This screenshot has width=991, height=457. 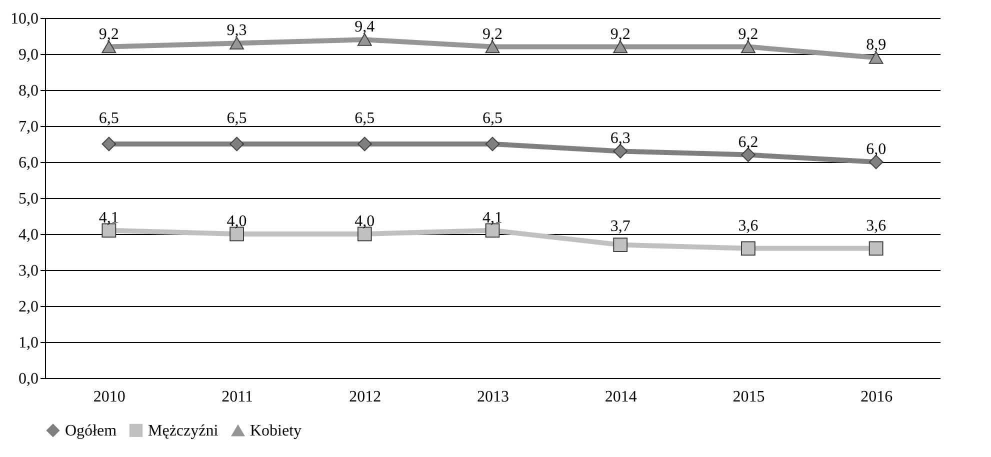 I want to click on x-tick-label: 2012, so click(x=365, y=397).